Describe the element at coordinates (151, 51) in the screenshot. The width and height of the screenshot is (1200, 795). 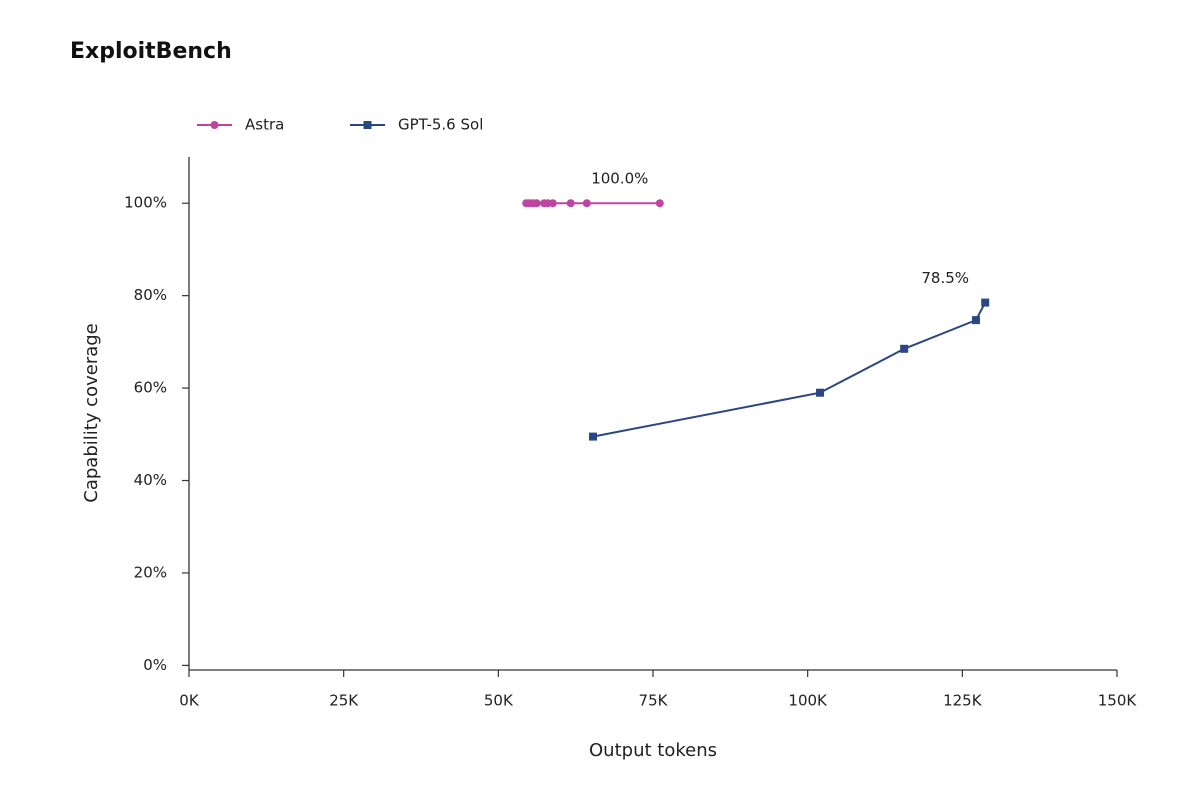
I see `chart-title: ExploitBench` at that location.